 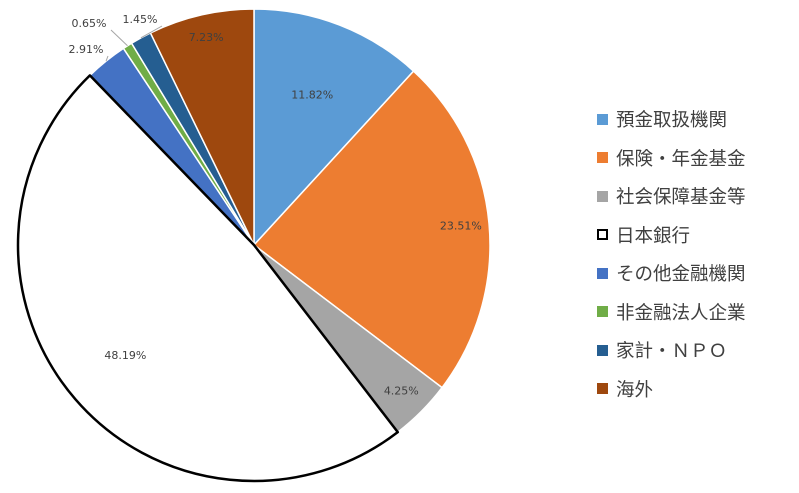 I want to click on legend-item-4: 日本銀行, so click(x=671, y=235).